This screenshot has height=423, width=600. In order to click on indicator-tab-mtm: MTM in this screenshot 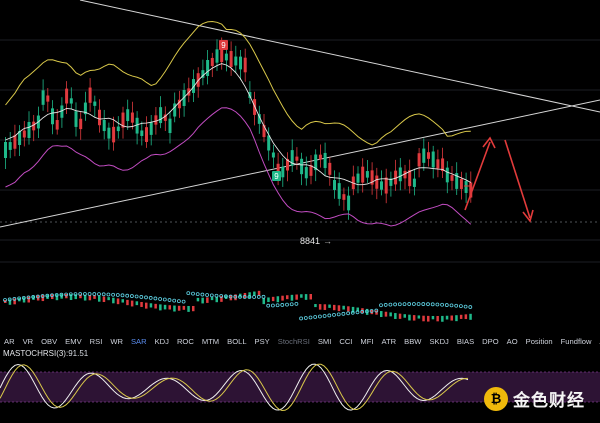, I will do `click(210, 341)`.